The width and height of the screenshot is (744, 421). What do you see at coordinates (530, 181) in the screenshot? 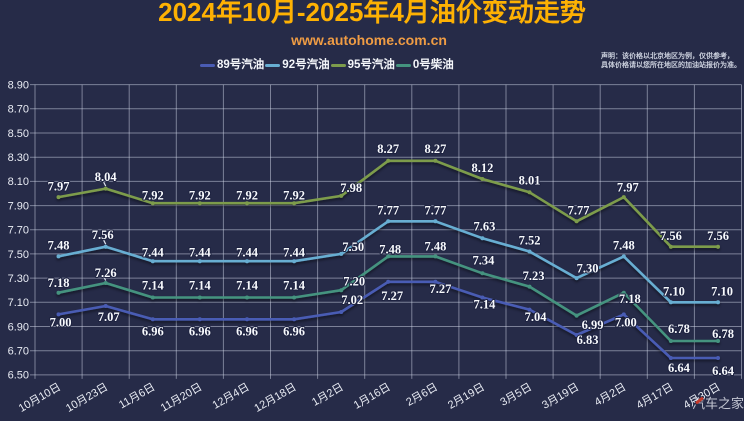
I see `svg-text: 8.01` at bounding box center [530, 181].